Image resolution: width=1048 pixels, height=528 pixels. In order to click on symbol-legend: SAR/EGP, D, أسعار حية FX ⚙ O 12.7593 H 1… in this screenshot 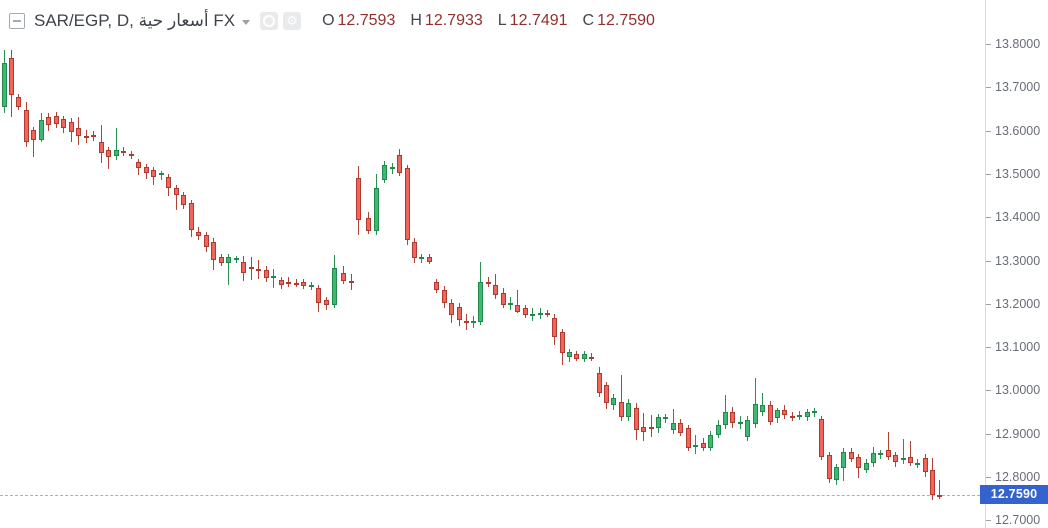, I will do `click(339, 21)`.